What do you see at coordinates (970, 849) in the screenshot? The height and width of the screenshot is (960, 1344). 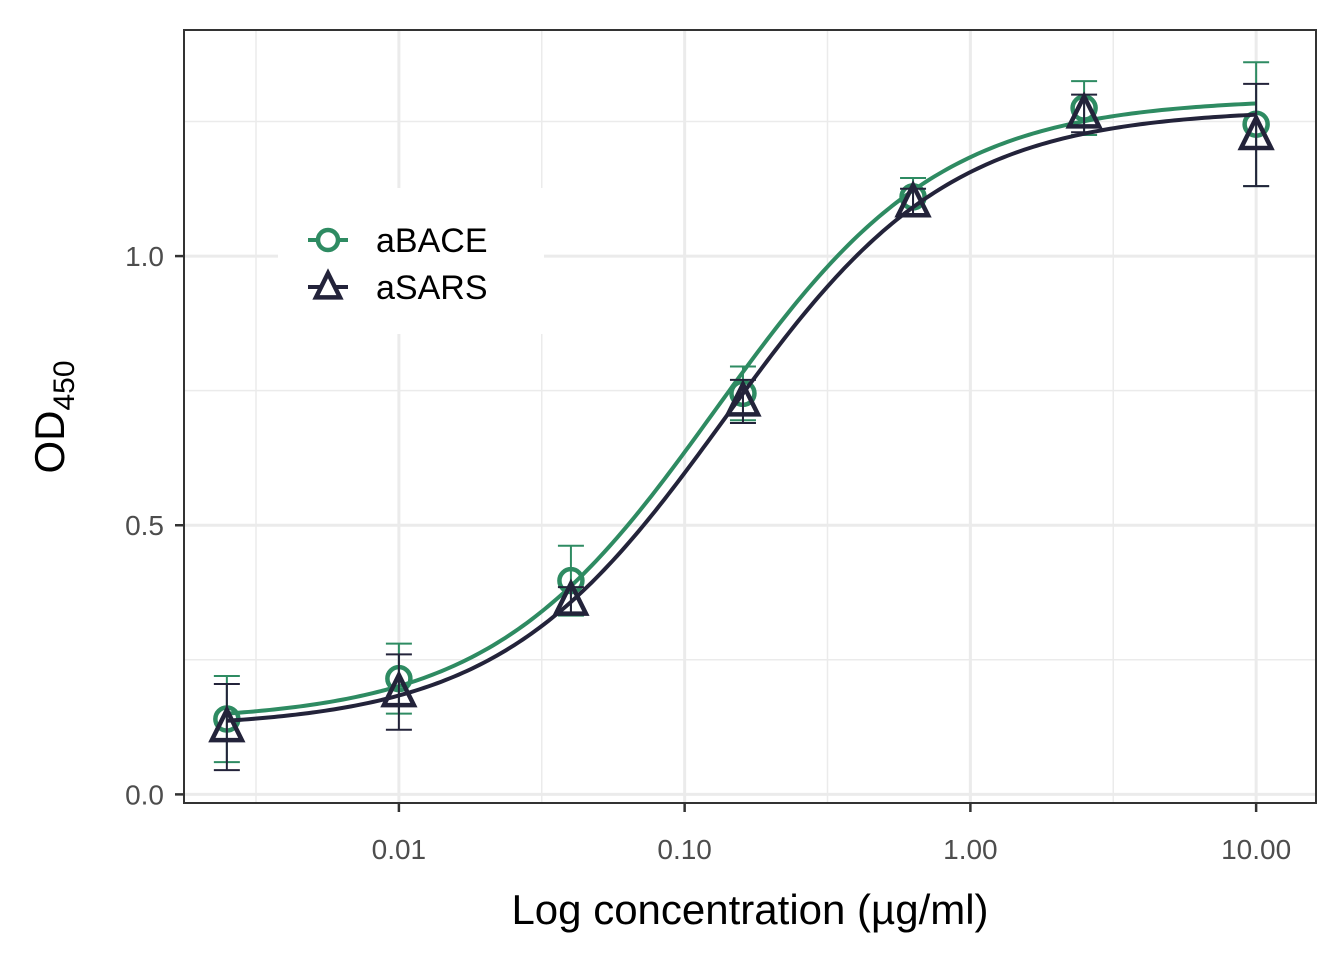 I see `x-tick-label: 1.00` at bounding box center [970, 849].